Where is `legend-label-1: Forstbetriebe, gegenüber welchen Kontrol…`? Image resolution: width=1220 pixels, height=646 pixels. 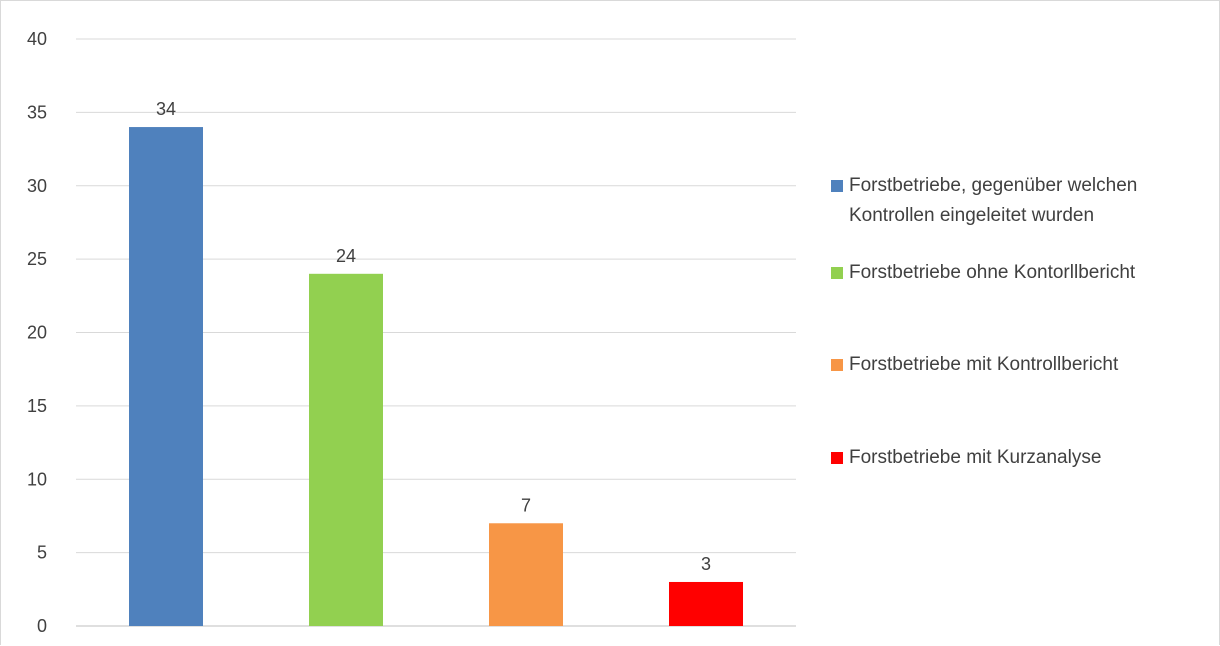 legend-label-1: Forstbetriebe, gegenüber welchen Kontrol… is located at coordinates (993, 200).